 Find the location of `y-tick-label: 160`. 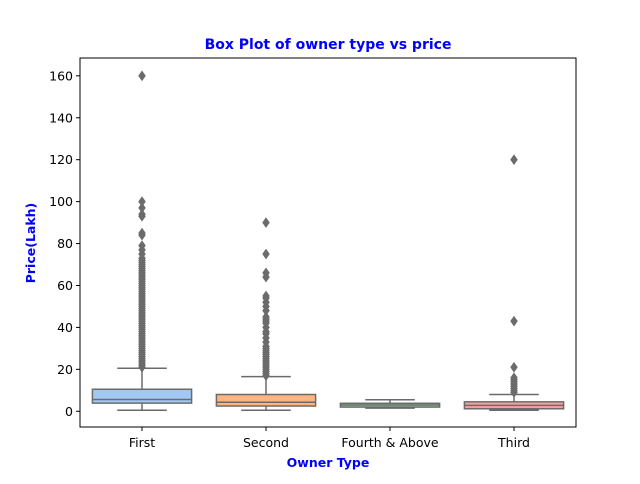

y-tick-label: 160 is located at coordinates (61, 75).